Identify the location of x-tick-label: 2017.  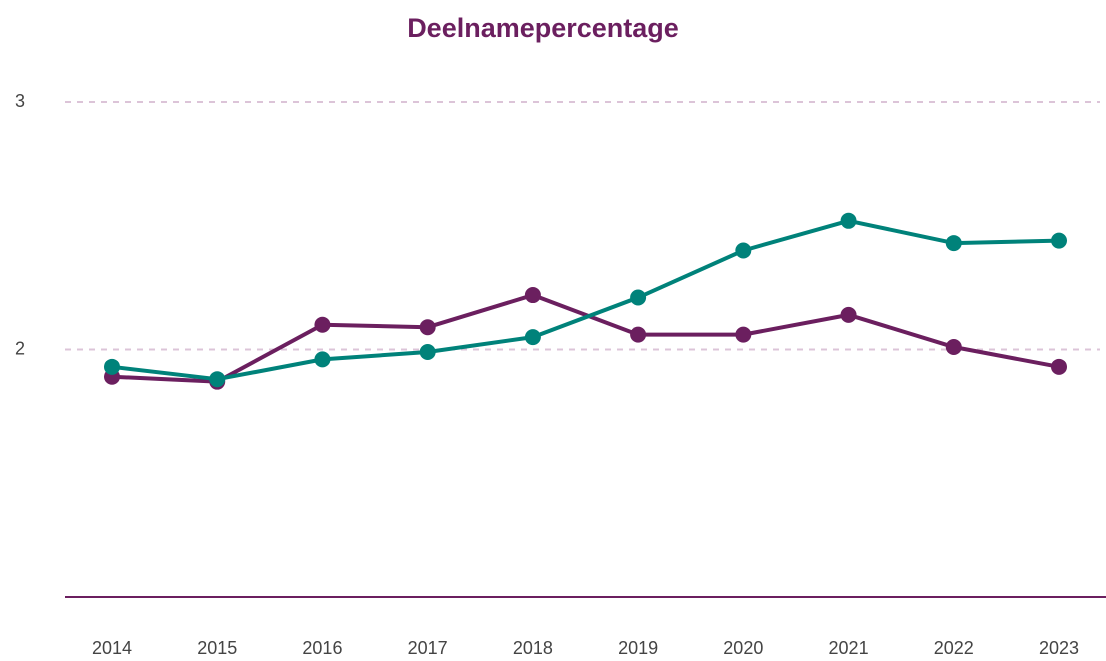
(428, 648).